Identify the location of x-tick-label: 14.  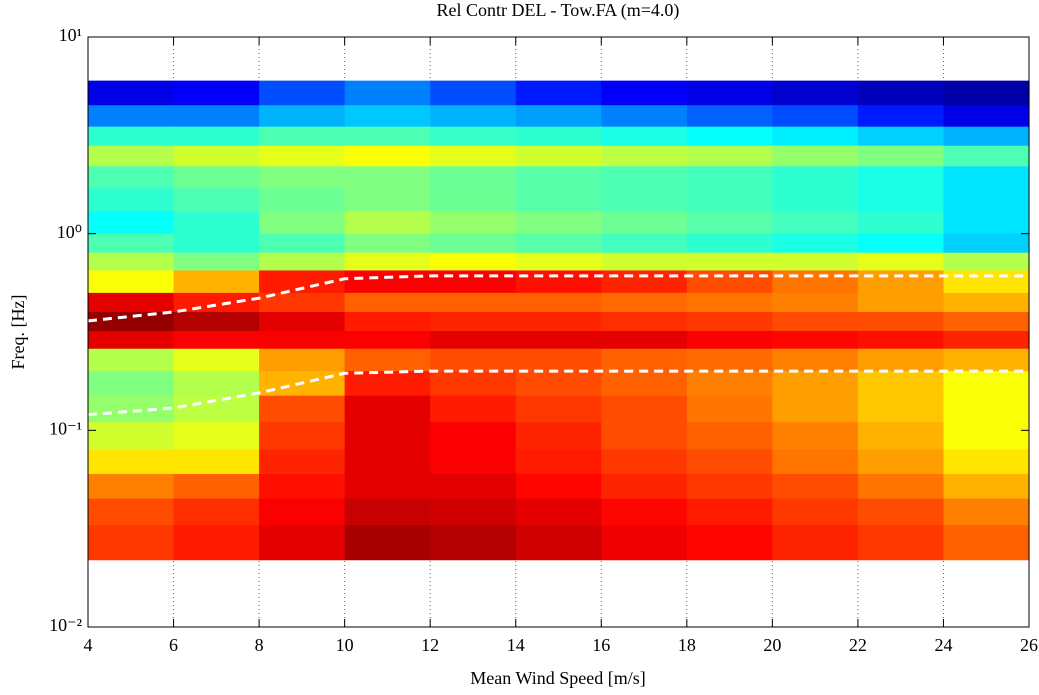
(516, 645).